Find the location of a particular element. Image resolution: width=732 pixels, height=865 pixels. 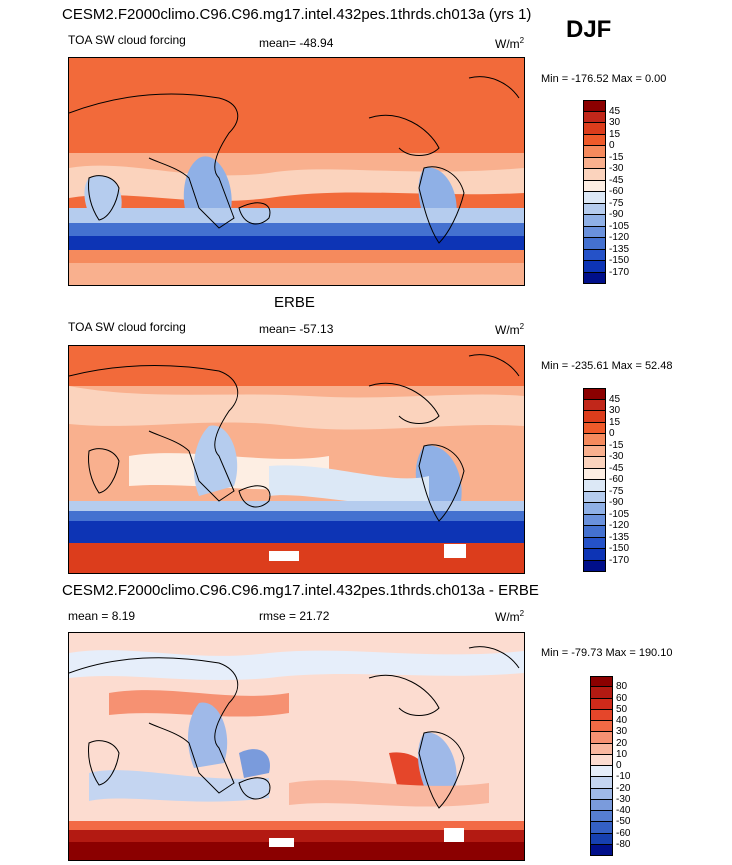

panel2-variable-label: TOA SW cloud forcing is located at coordinates (127, 327).